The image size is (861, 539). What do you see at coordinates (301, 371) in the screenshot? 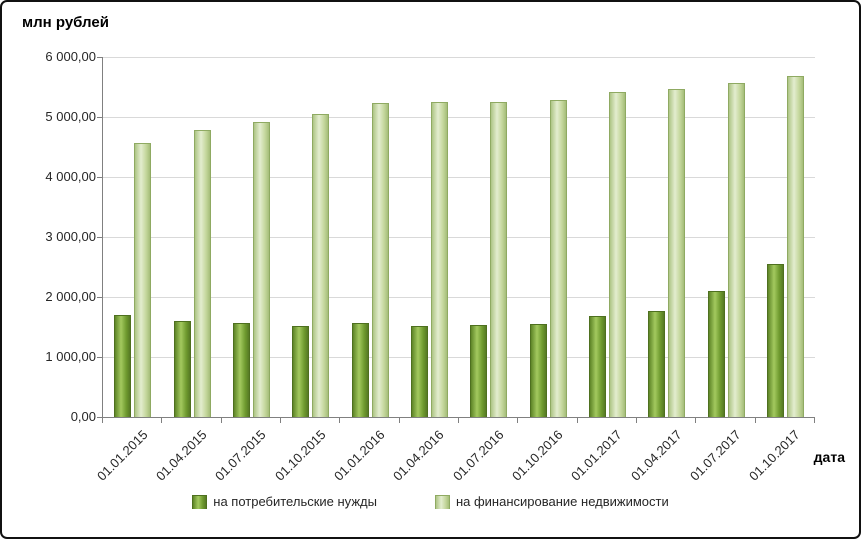
I see `bar-consumer-01.10.2015` at bounding box center [301, 371].